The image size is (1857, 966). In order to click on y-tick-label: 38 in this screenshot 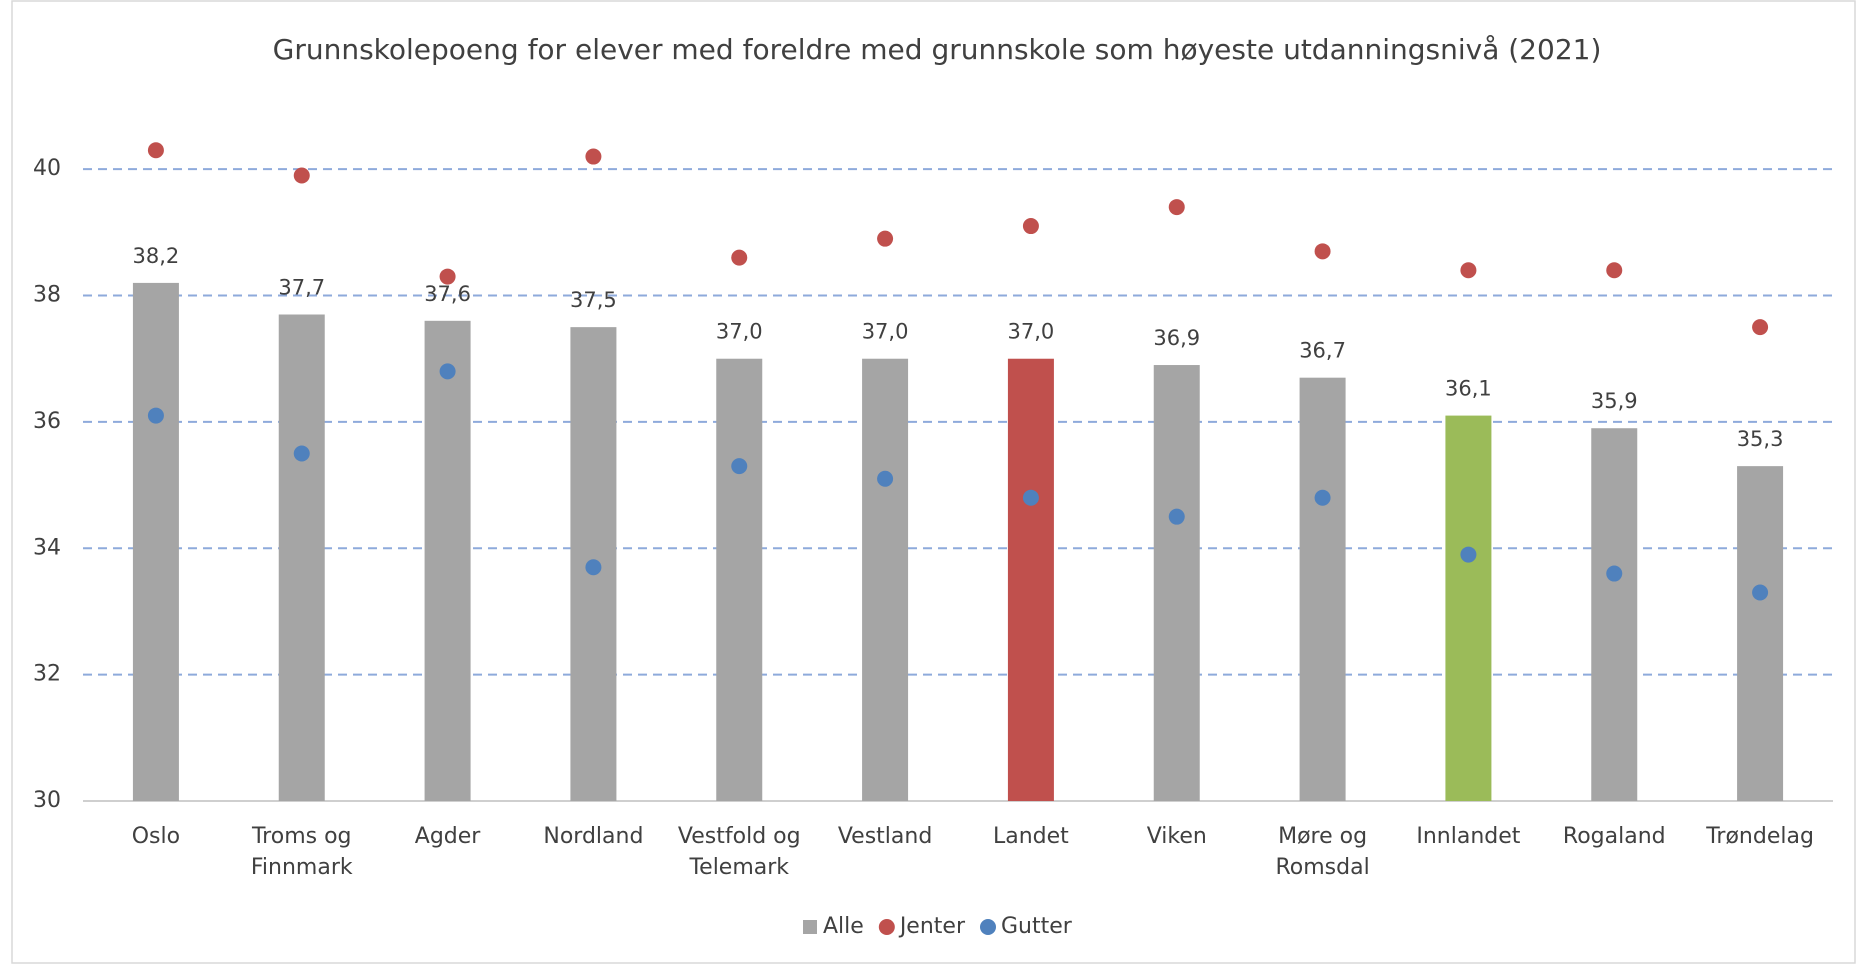, I will do `click(47, 295)`.